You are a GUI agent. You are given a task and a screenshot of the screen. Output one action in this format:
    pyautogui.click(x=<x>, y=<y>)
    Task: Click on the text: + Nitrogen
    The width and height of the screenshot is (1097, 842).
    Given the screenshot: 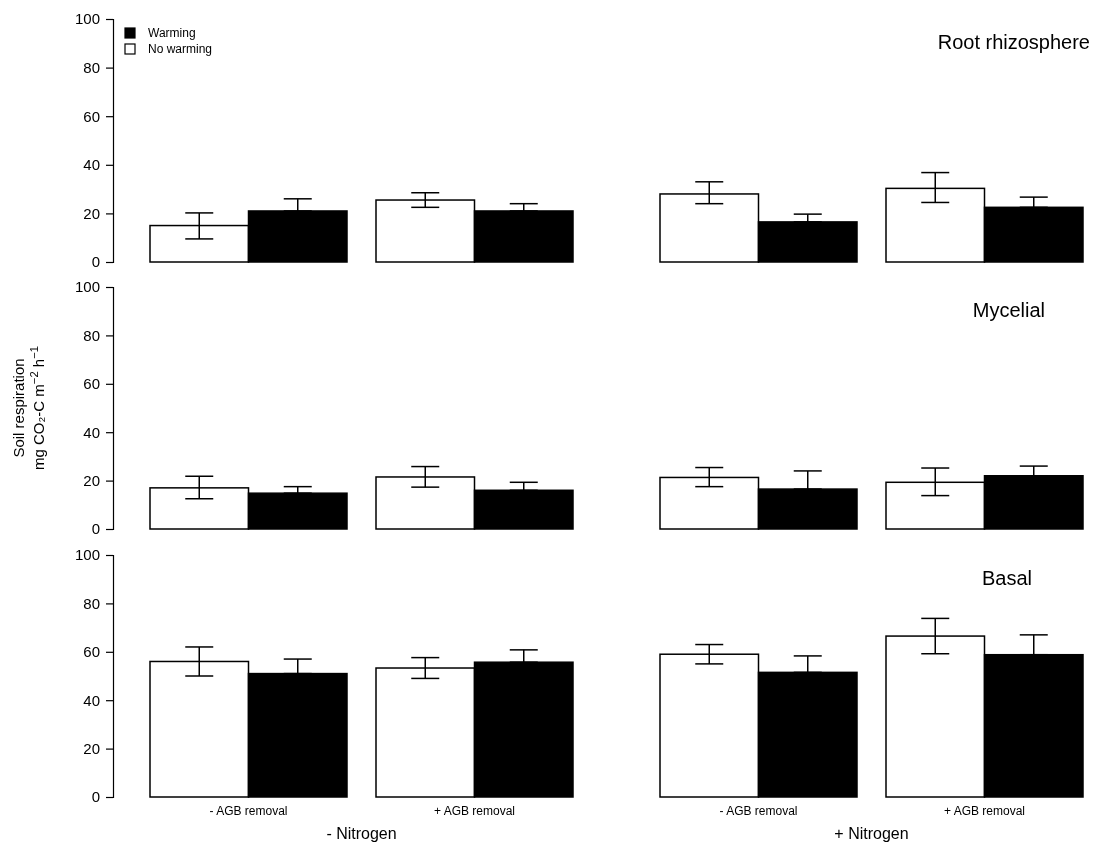 What is the action you would take?
    pyautogui.click(x=871, y=833)
    